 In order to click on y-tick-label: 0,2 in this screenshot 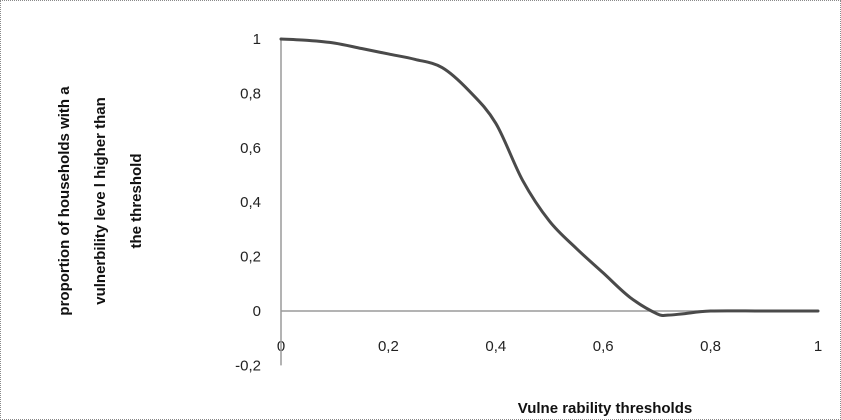, I will do `click(250, 257)`.